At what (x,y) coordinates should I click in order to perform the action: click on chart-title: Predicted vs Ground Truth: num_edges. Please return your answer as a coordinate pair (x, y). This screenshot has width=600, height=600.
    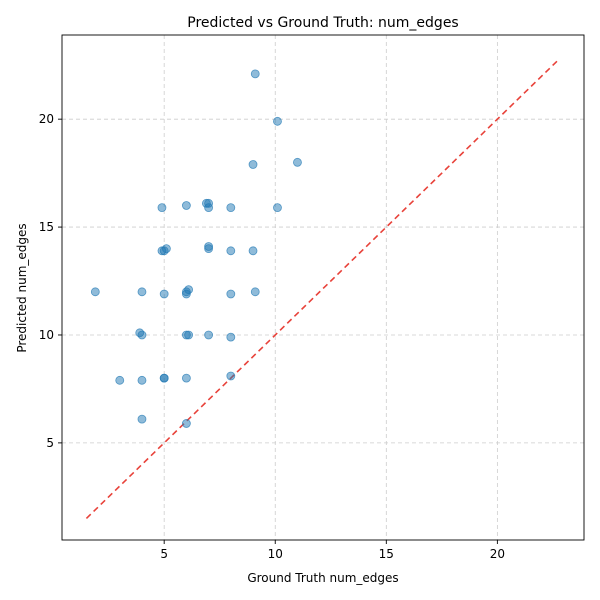
    Looking at the image, I should click on (322, 23).